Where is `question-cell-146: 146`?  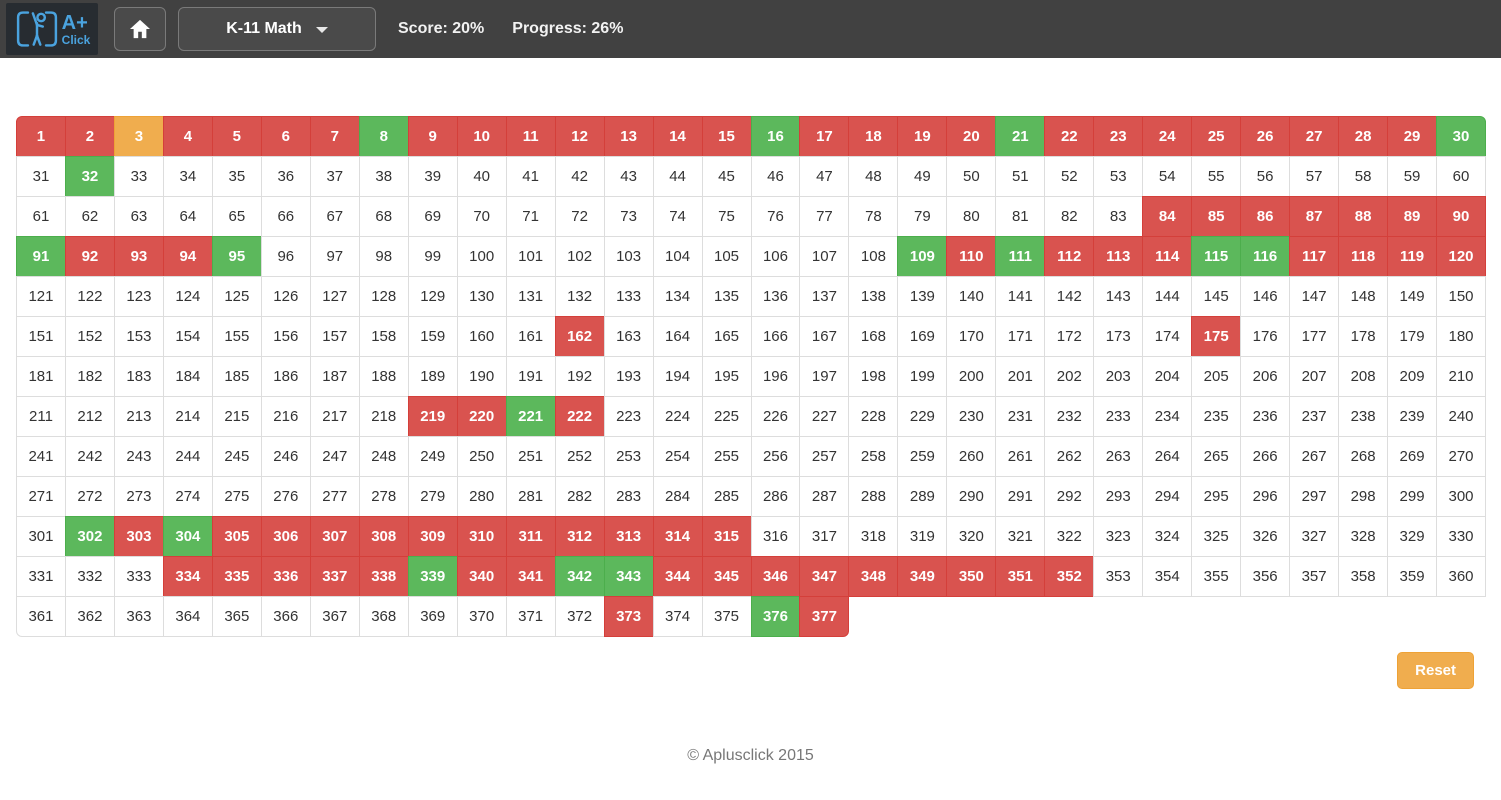 question-cell-146: 146 is located at coordinates (1265, 296).